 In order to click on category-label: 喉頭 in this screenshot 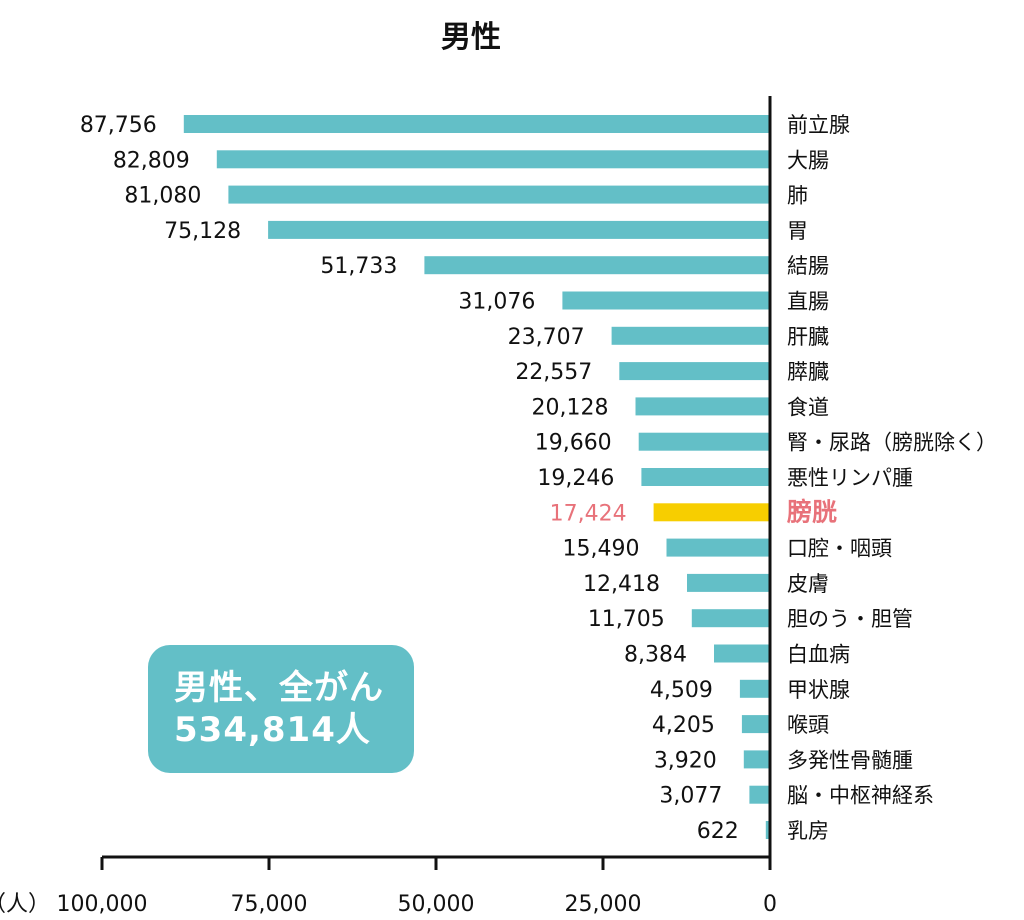, I will do `click(808, 725)`.